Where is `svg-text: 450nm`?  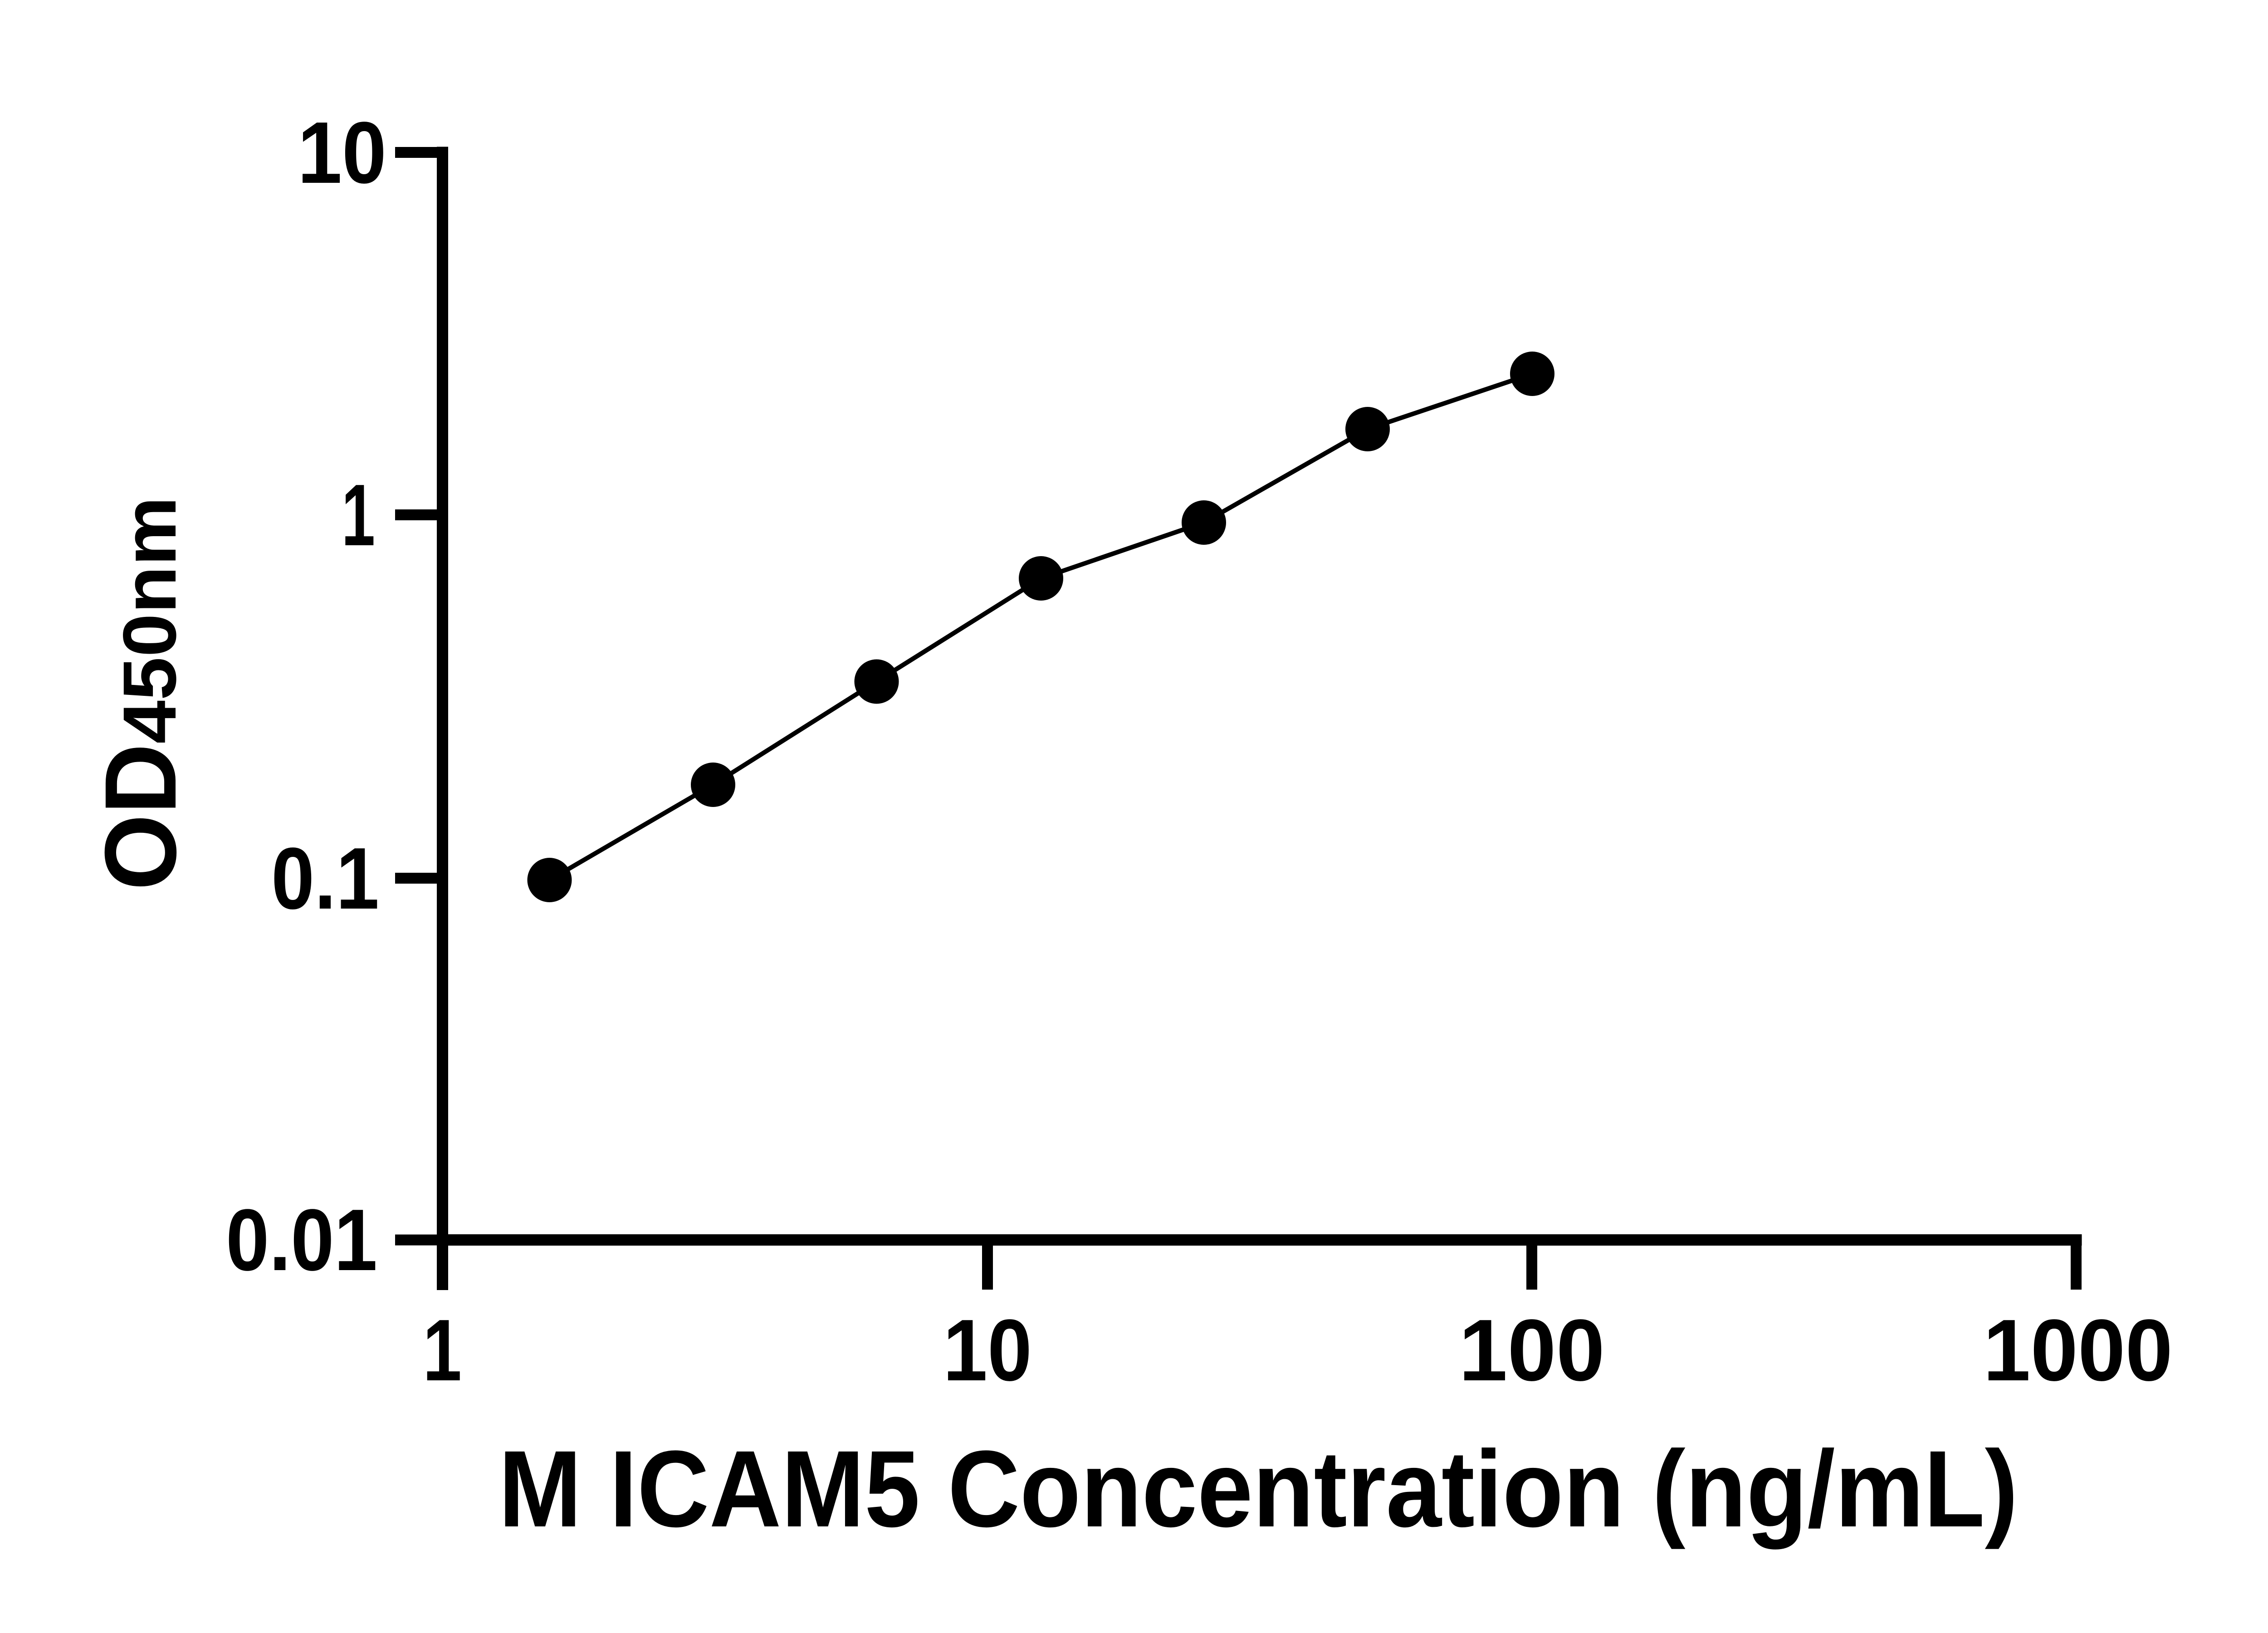
svg-text: 450nm is located at coordinates (150, 620).